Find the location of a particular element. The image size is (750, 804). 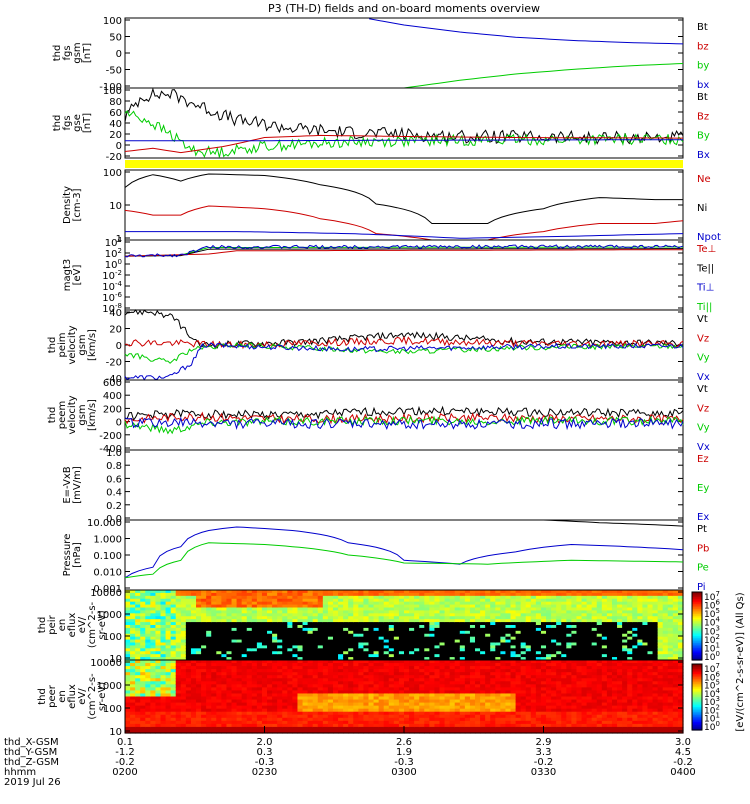

panel-fgs-gsm-legend-bx: bx is located at coordinates (703, 85).